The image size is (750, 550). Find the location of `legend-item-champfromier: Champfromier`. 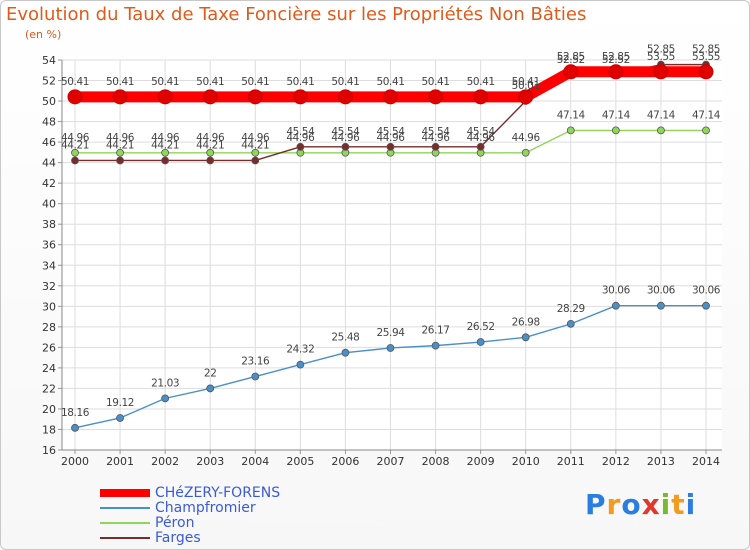

legend-item-champfromier: Champfromier is located at coordinates (260, 508).